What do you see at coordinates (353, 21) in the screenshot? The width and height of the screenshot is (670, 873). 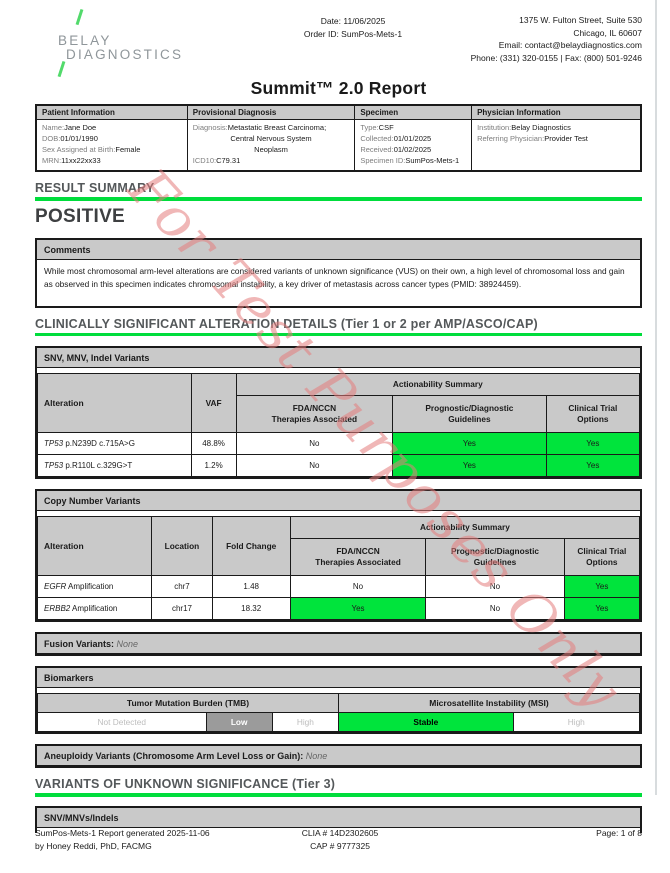 I see `report-date: Date: 11/06/2025` at bounding box center [353, 21].